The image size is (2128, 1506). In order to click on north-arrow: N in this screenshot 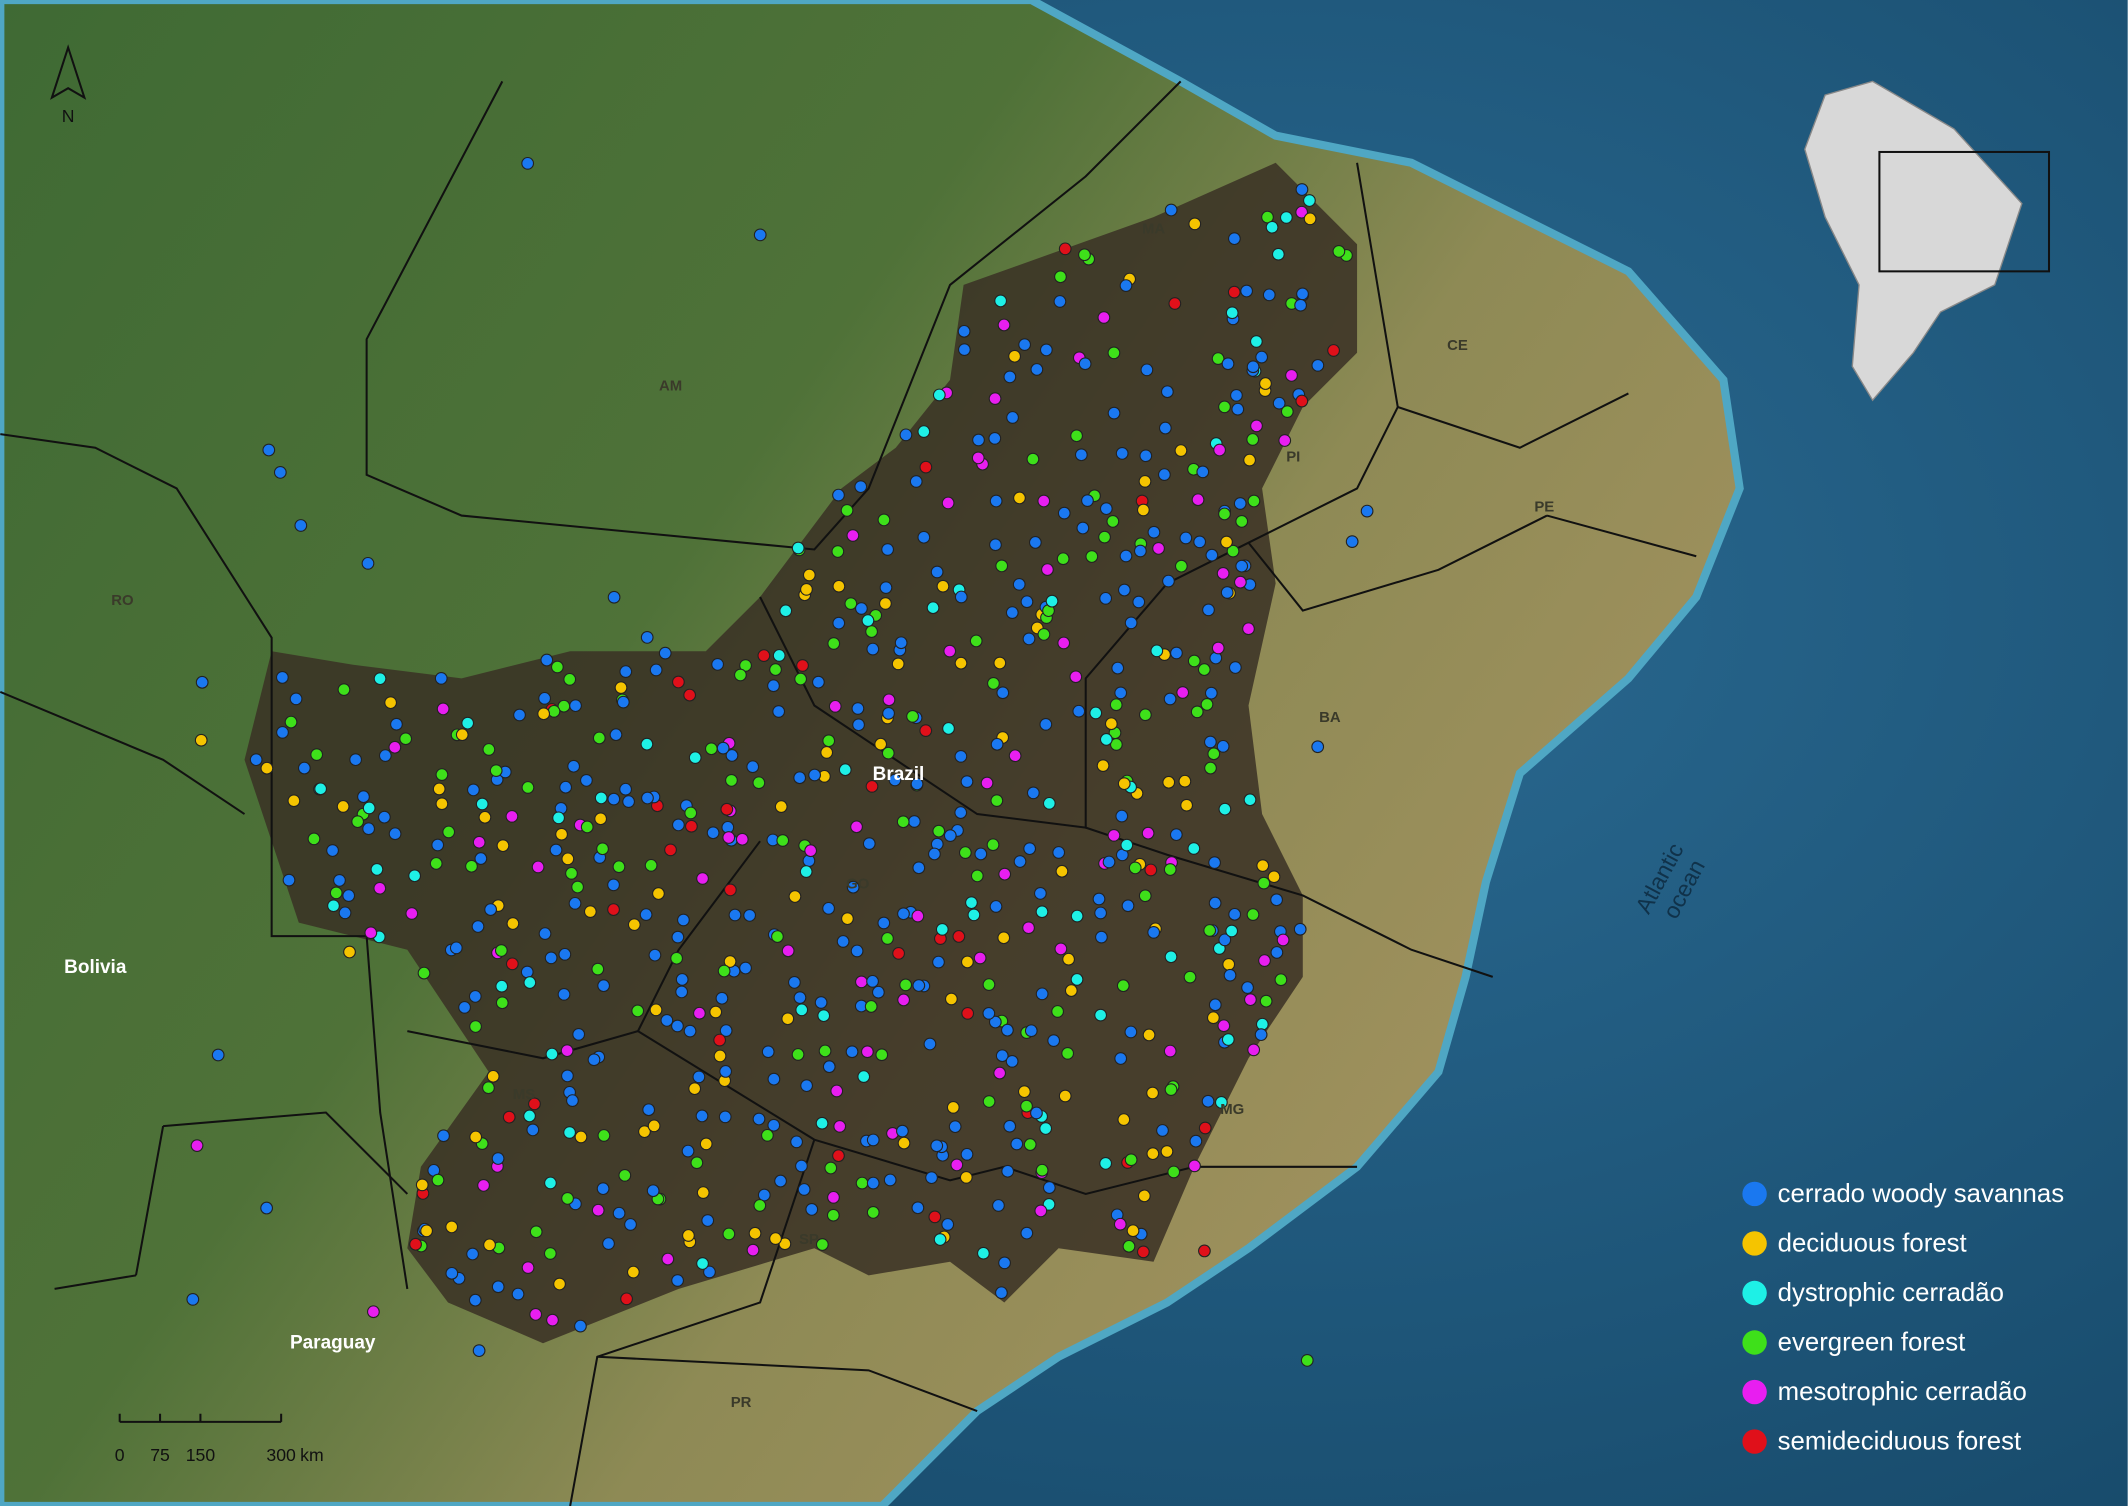, I will do `click(68, 85)`.